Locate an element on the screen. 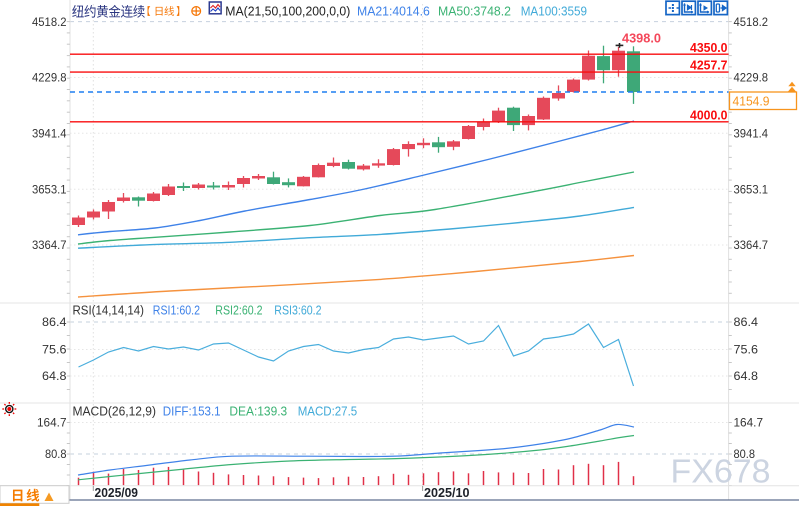  svg-text: MA(21,50,100,200,0,0) is located at coordinates (287, 11).